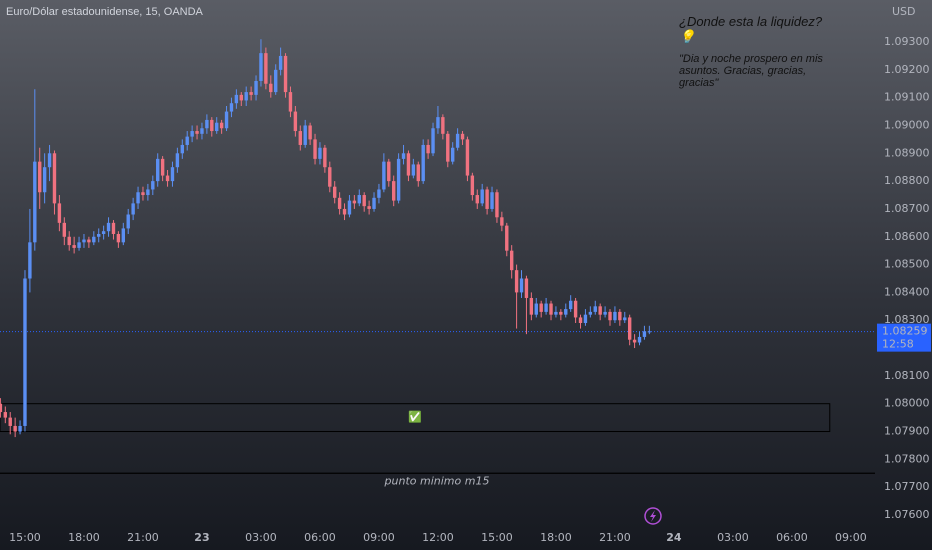 The width and height of the screenshot is (932, 550). Describe the element at coordinates (653, 516) in the screenshot. I see `lightning-icon` at that location.